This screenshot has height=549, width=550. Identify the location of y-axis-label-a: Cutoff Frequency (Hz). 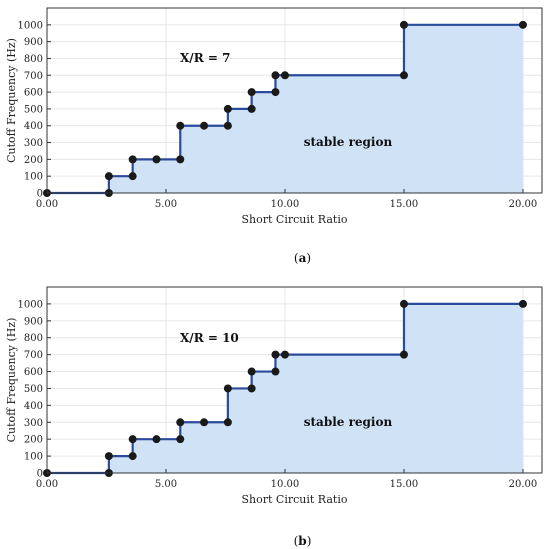
(11, 100).